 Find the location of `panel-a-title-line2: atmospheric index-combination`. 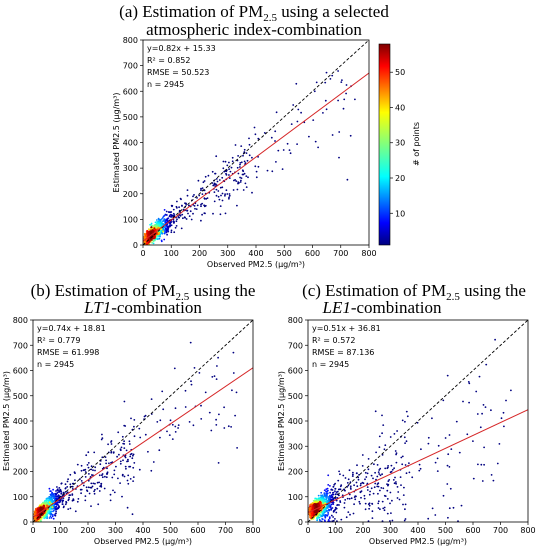

panel-a-title-line2: atmospheric index-combination is located at coordinates (254, 29).